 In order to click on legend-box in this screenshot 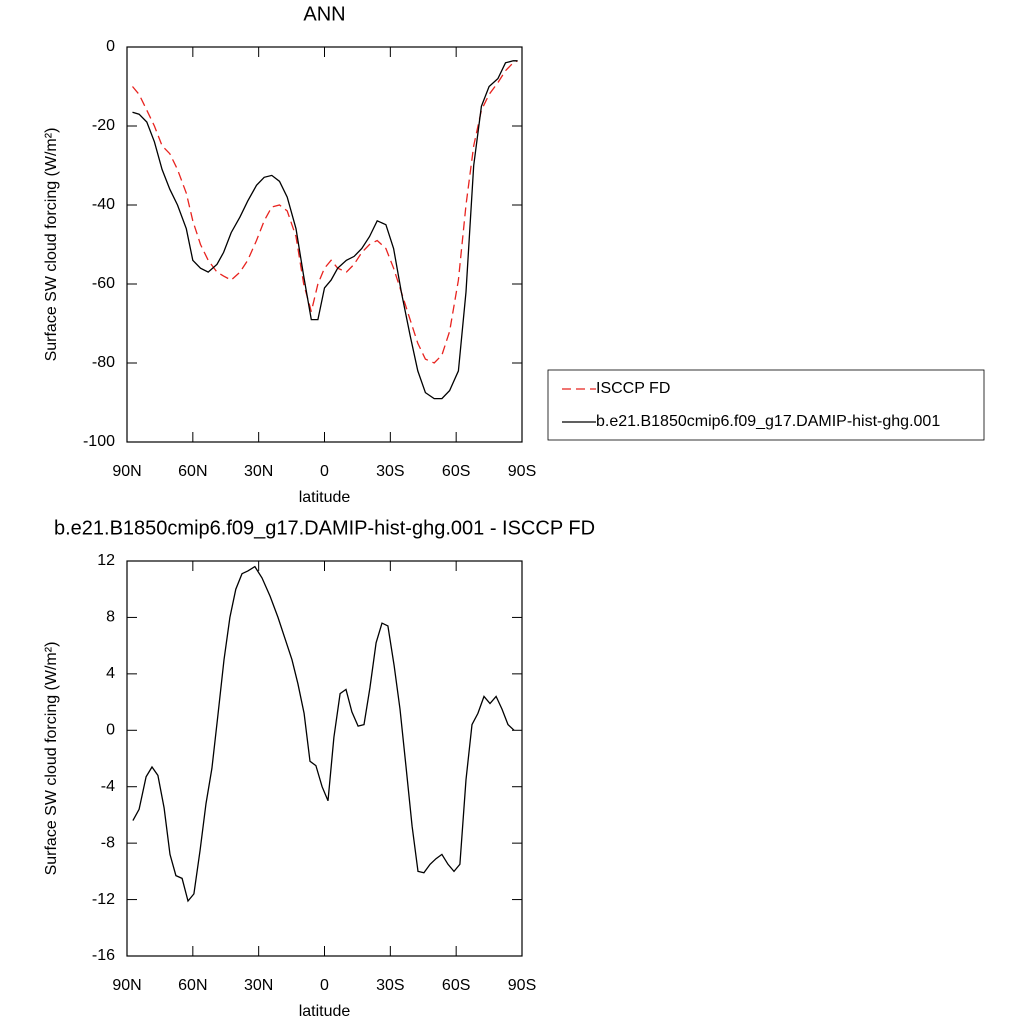, I will do `click(766, 405)`.